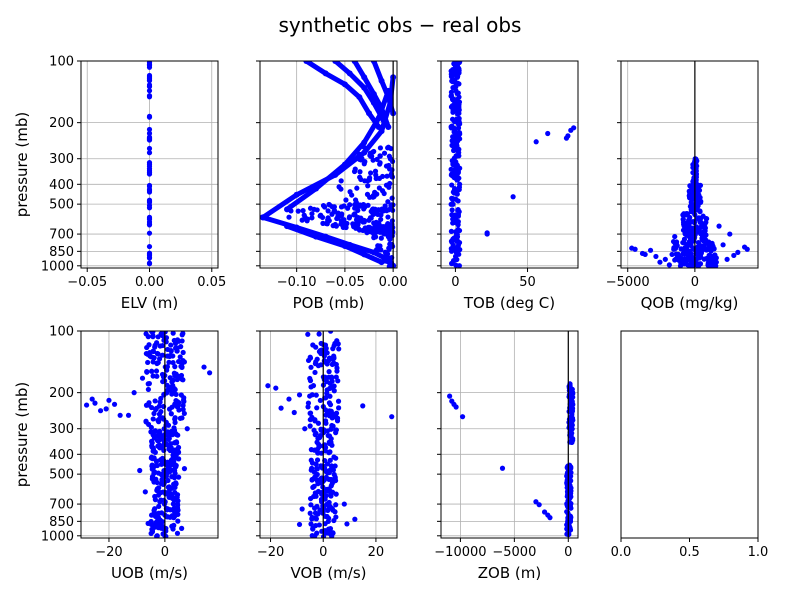  Describe the element at coordinates (383, 88) in the screenshot. I see `data-band` at that location.